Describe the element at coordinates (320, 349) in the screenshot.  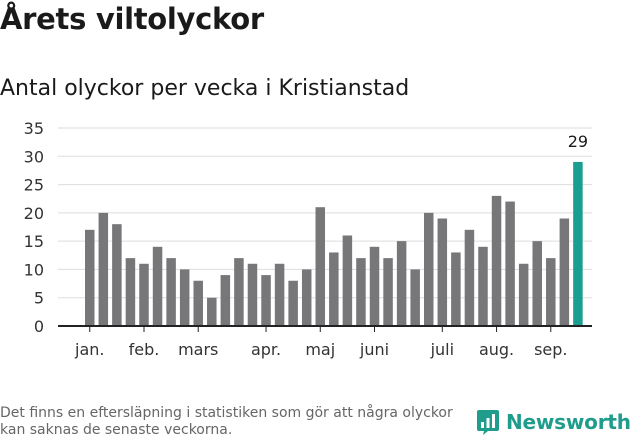
I see `month-label: maj` at that location.